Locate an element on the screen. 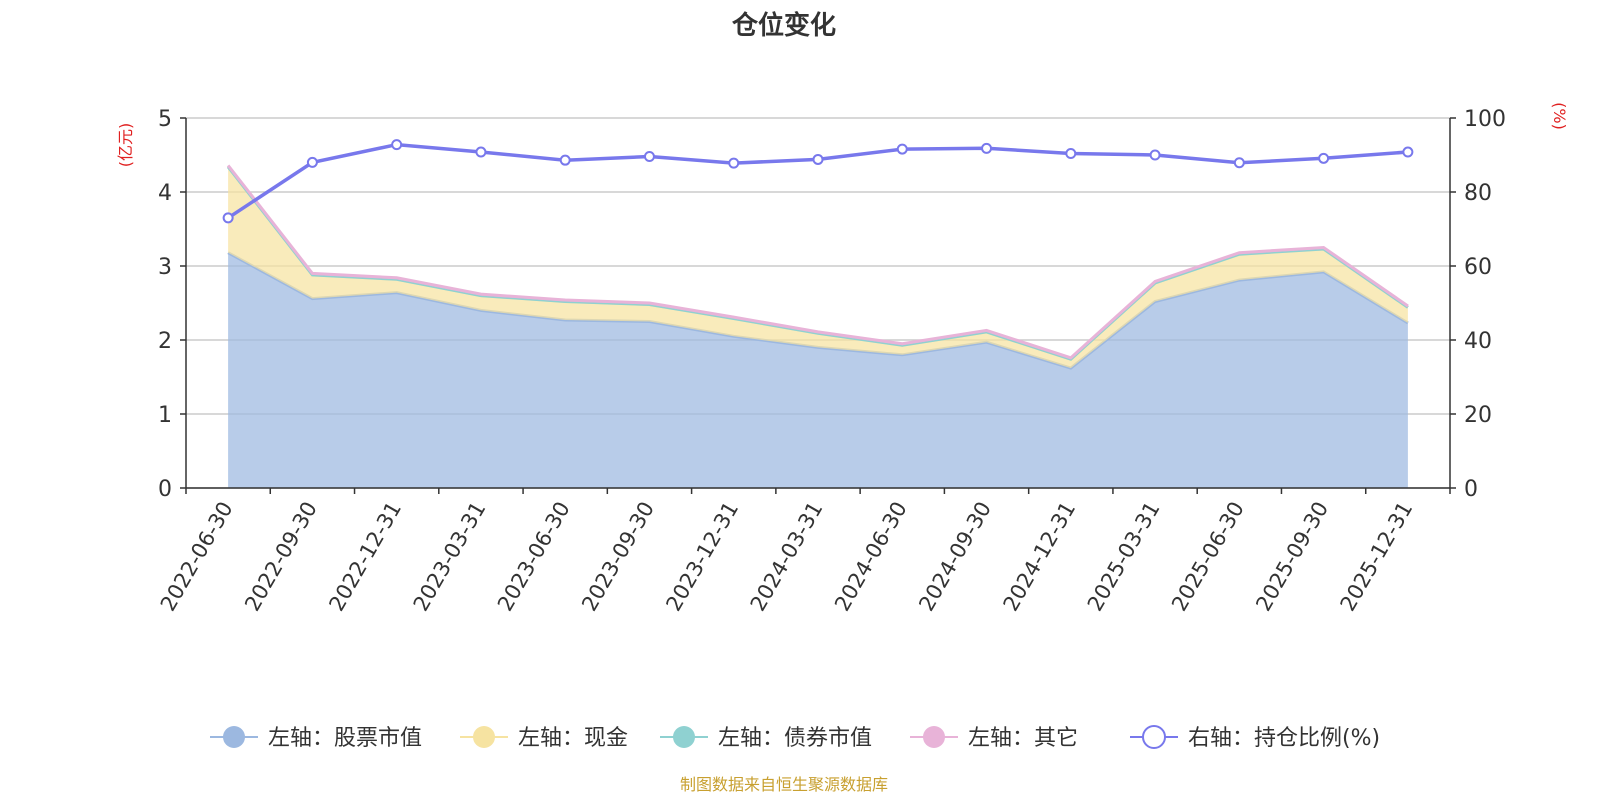  x-tick-label: 2025-06-30 is located at coordinates (1208, 557).